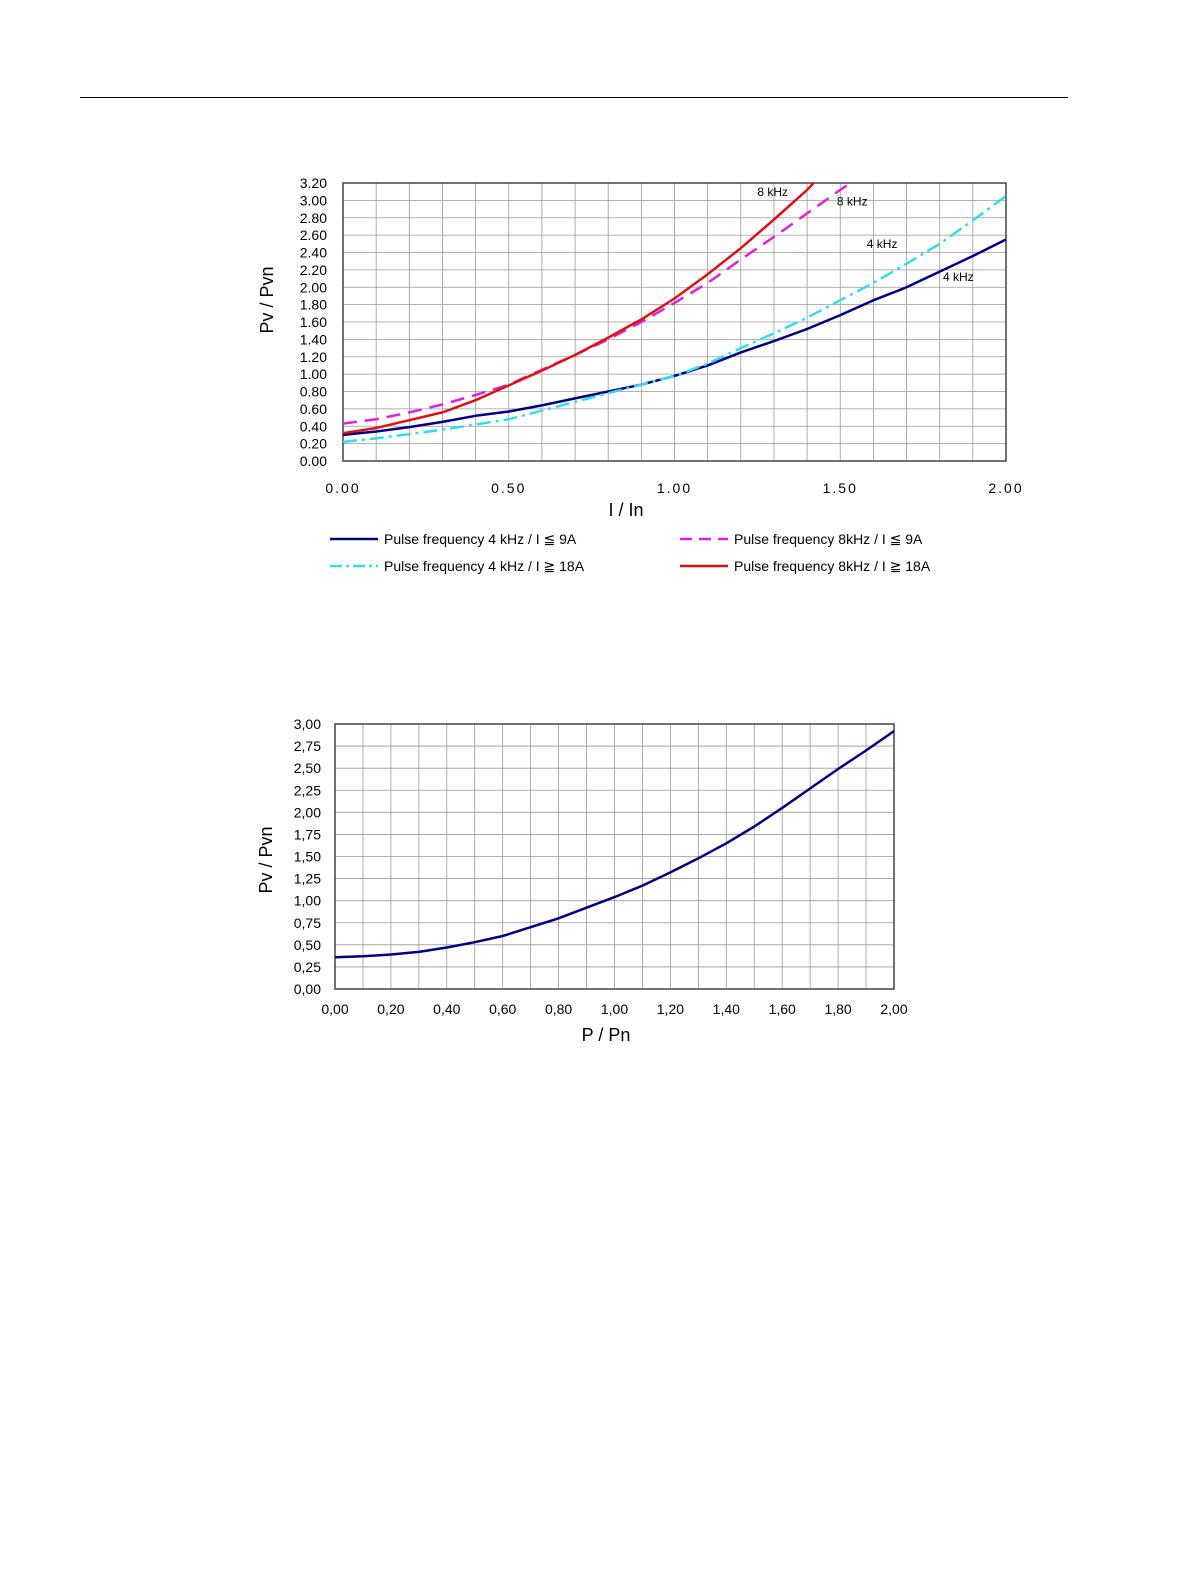 The width and height of the screenshot is (1191, 1587). I want to click on y-tick-label: 0.80, so click(313, 392).